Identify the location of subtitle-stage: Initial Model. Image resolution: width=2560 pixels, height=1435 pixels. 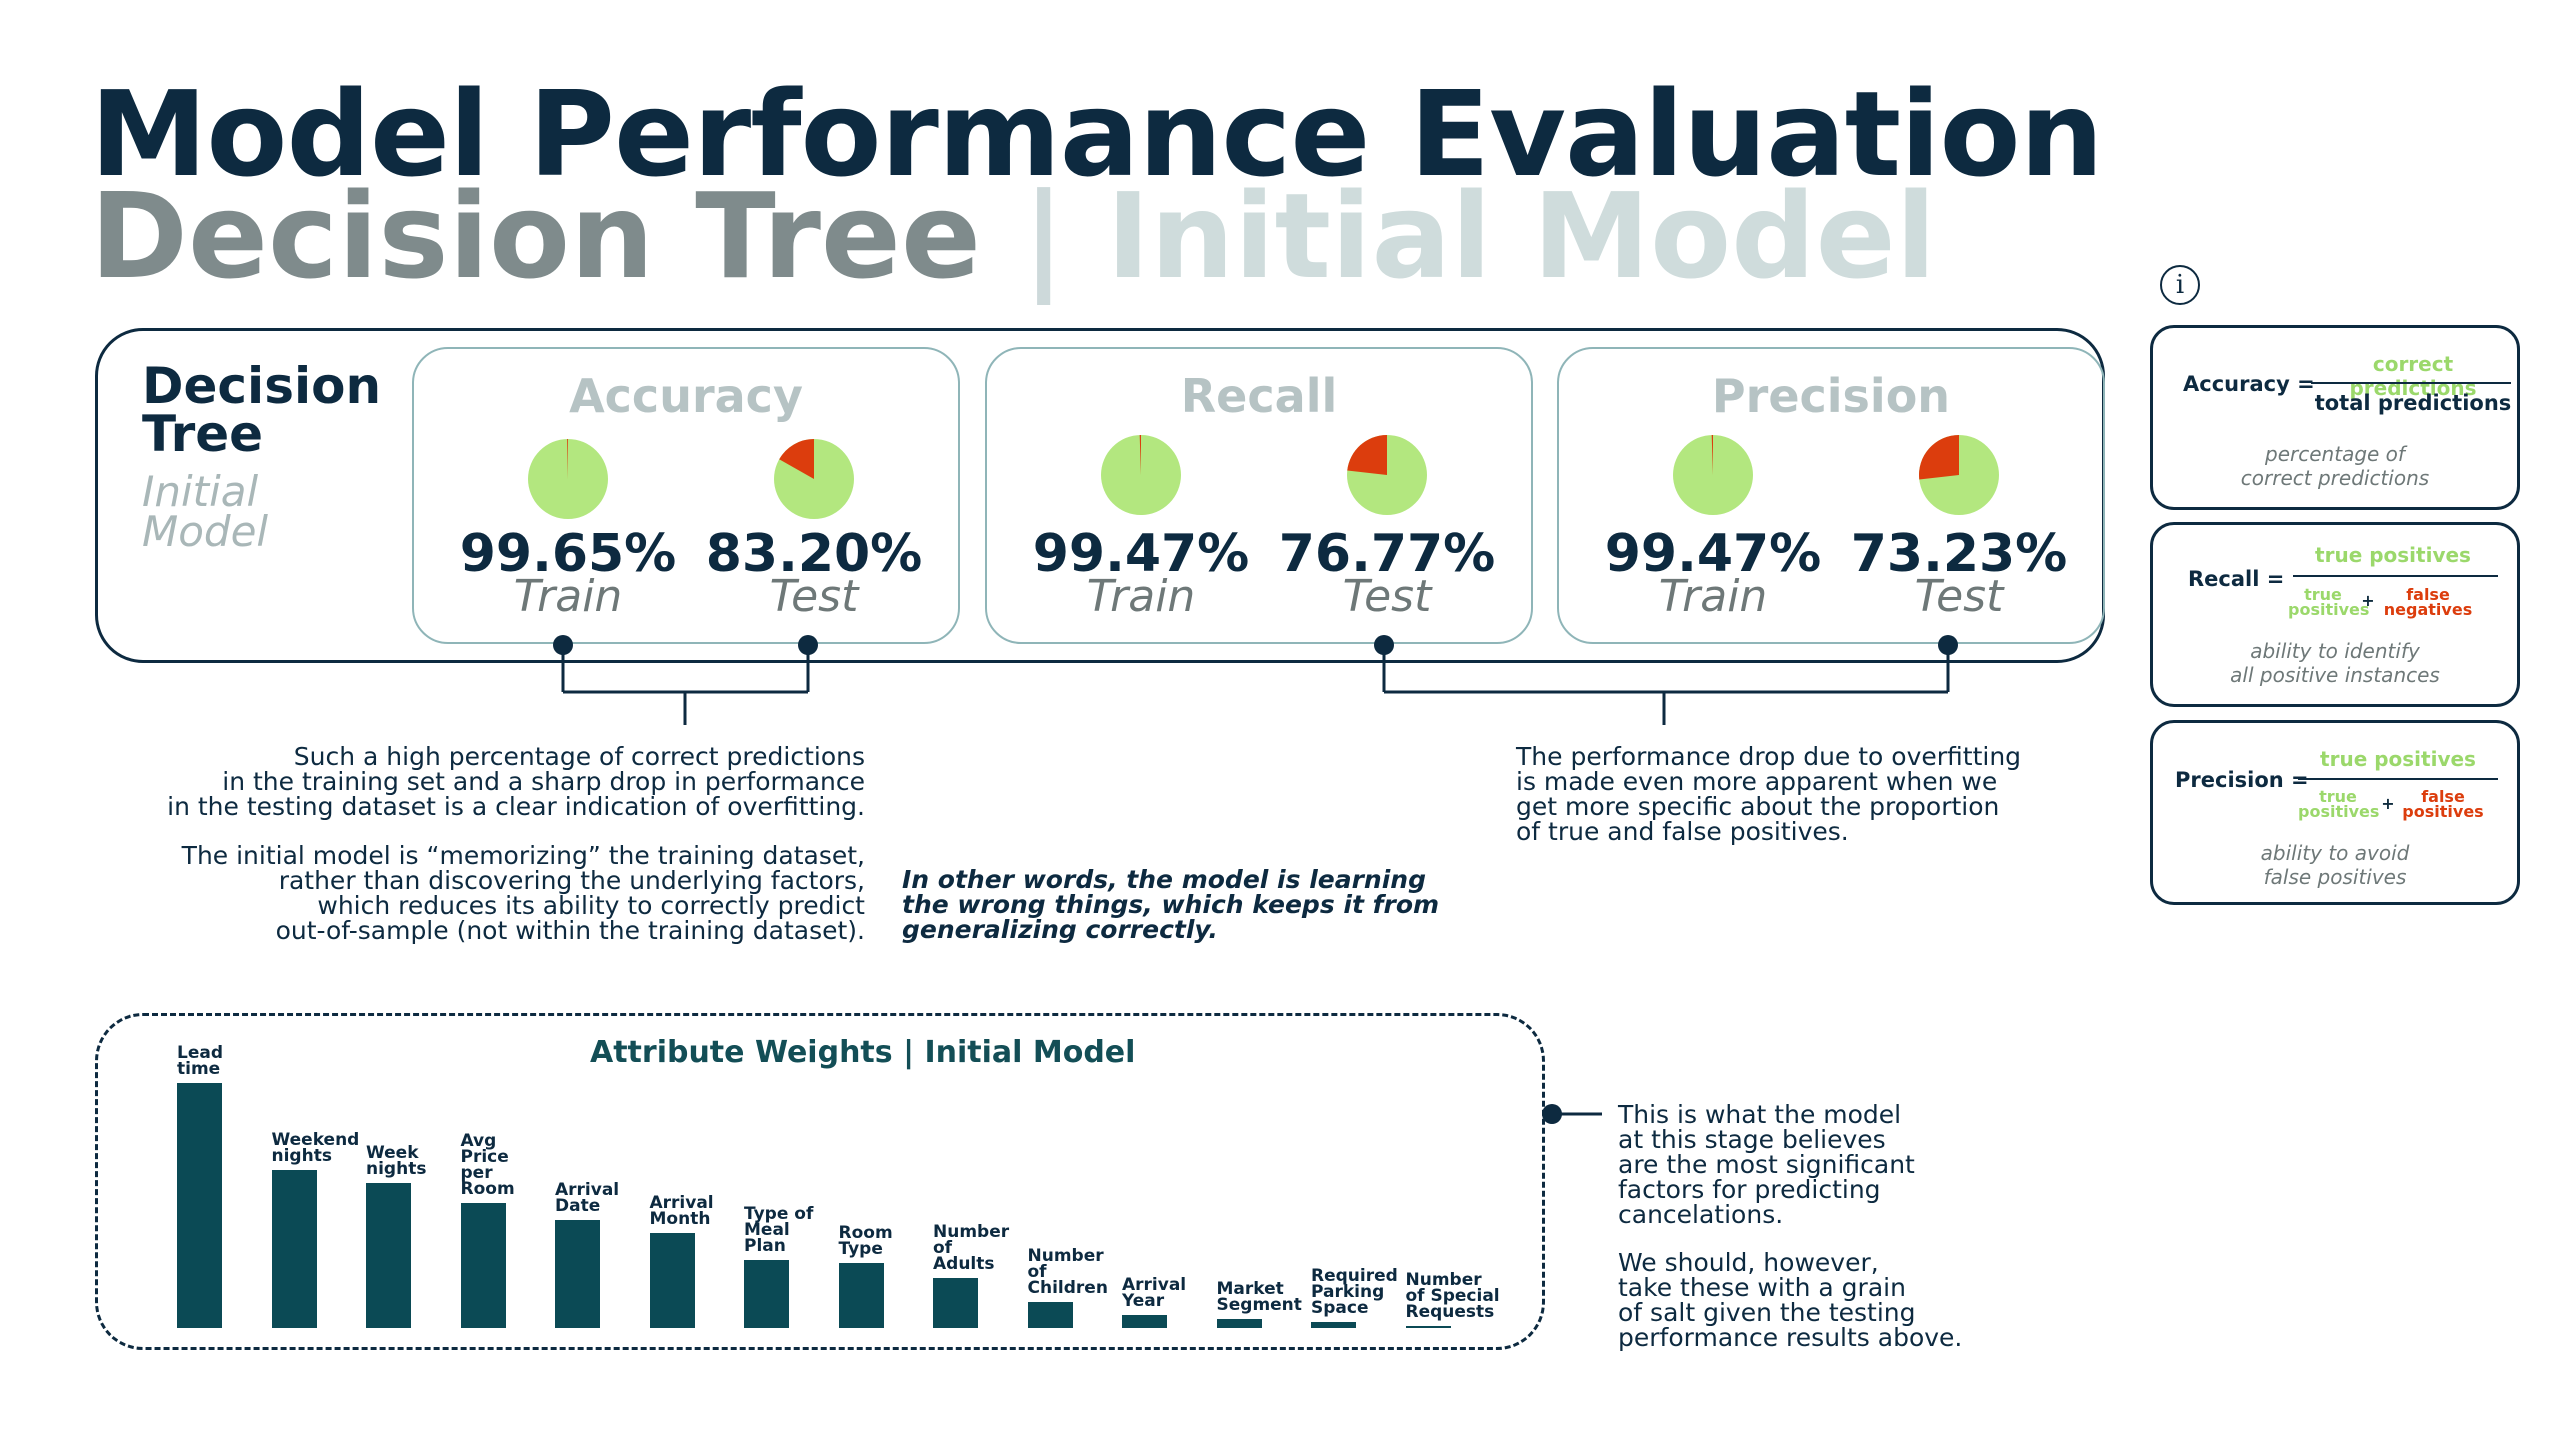
(1521, 236).